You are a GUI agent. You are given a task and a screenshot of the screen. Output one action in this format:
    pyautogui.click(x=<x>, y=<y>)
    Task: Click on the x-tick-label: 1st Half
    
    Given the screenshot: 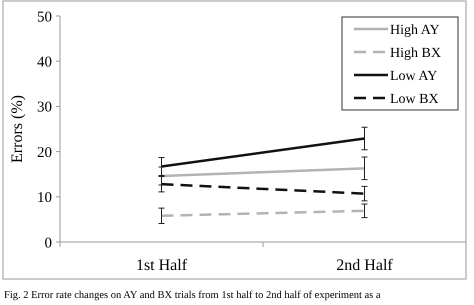 What is the action you would take?
    pyautogui.click(x=162, y=265)
    